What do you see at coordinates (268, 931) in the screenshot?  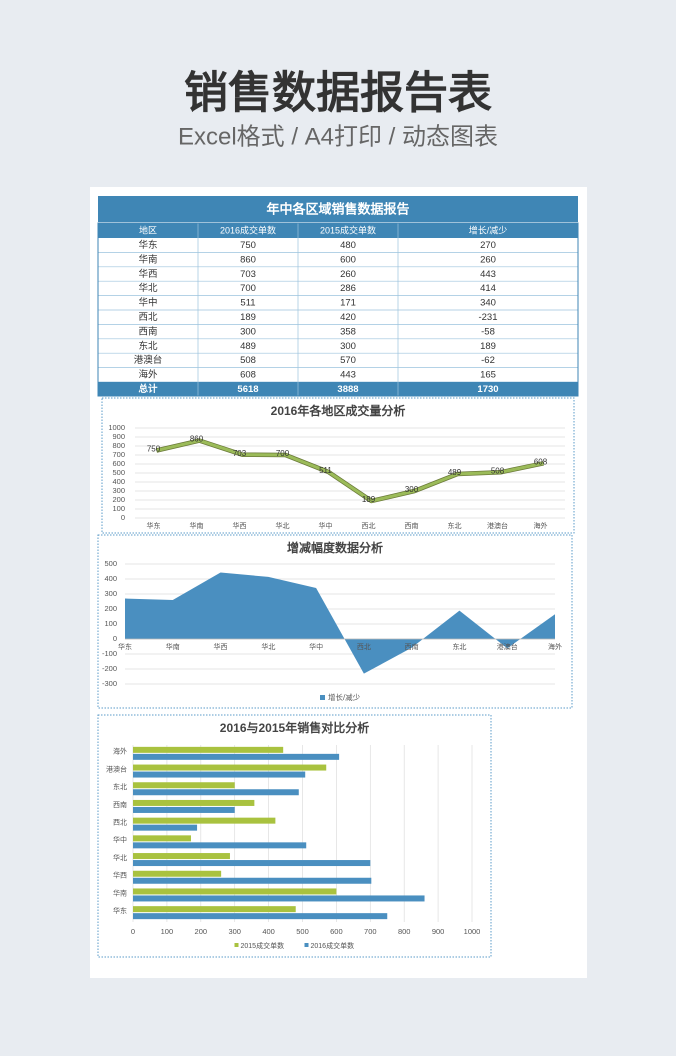 I see `x-tick-label: 400` at bounding box center [268, 931].